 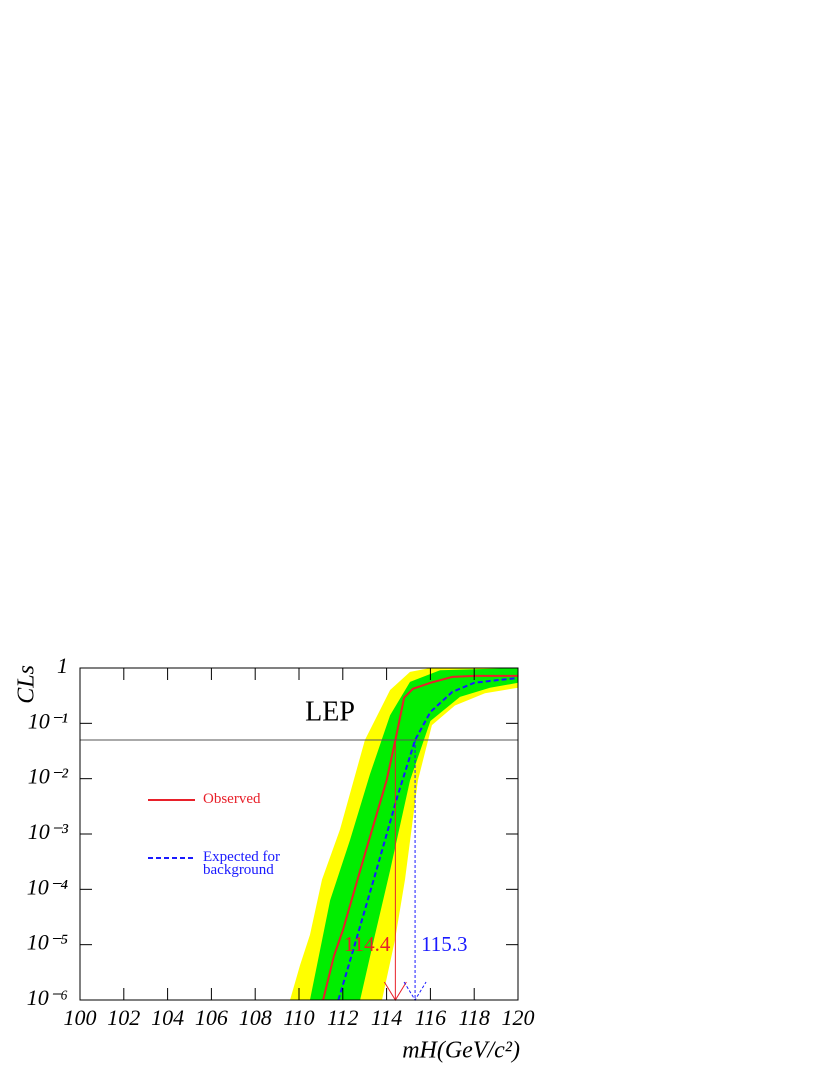 What do you see at coordinates (367, 944) in the screenshot?
I see `limit-label: 114.4` at bounding box center [367, 944].